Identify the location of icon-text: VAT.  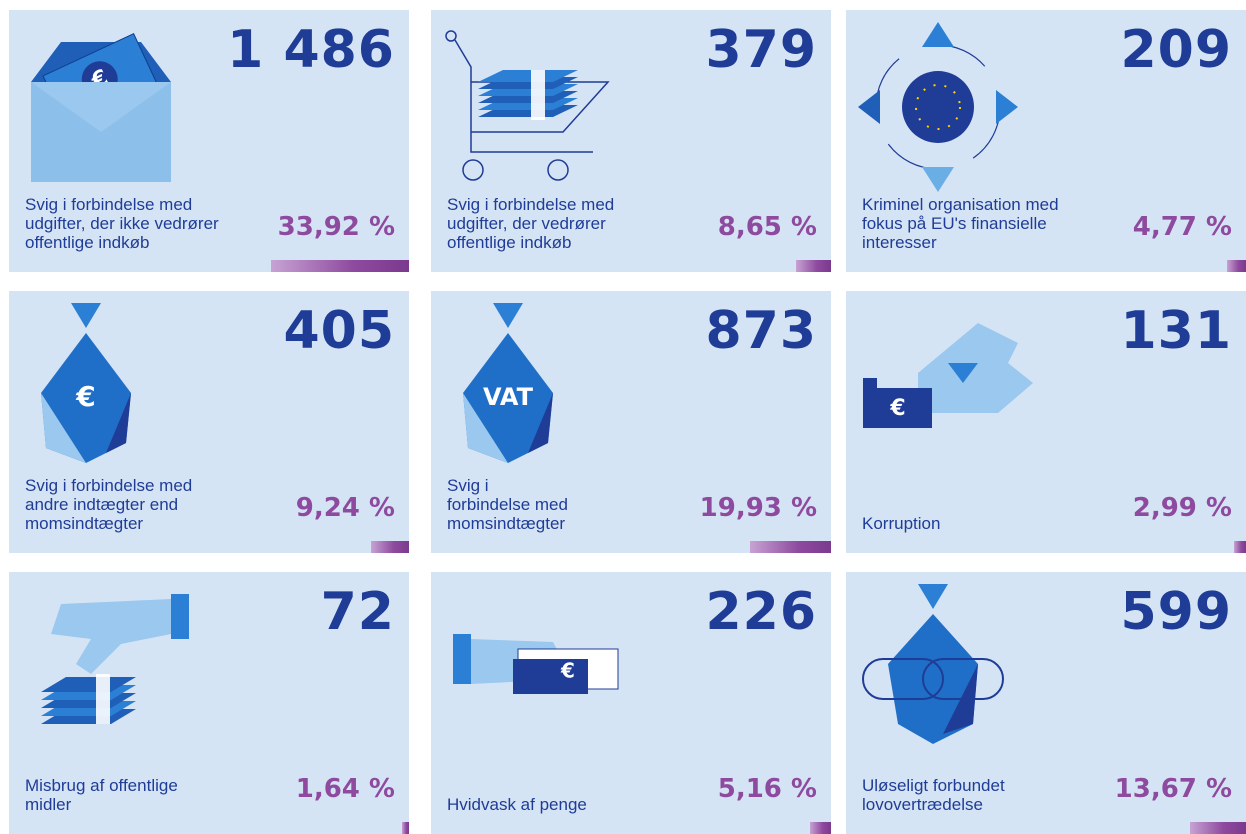
(508, 397).